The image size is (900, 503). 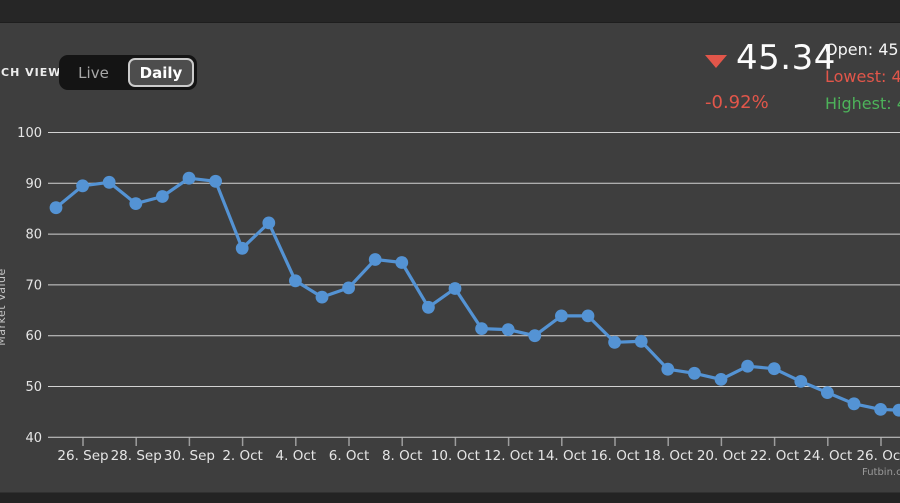 What do you see at coordinates (33, 184) in the screenshot?
I see `y-axis-tick-label: 90` at bounding box center [33, 184].